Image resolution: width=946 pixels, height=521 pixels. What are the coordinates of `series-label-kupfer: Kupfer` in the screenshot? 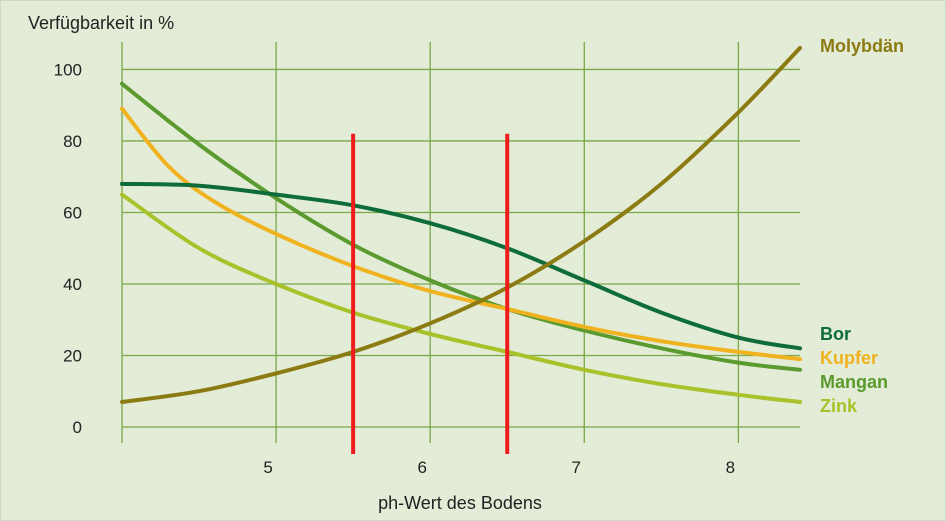 It's located at (849, 358).